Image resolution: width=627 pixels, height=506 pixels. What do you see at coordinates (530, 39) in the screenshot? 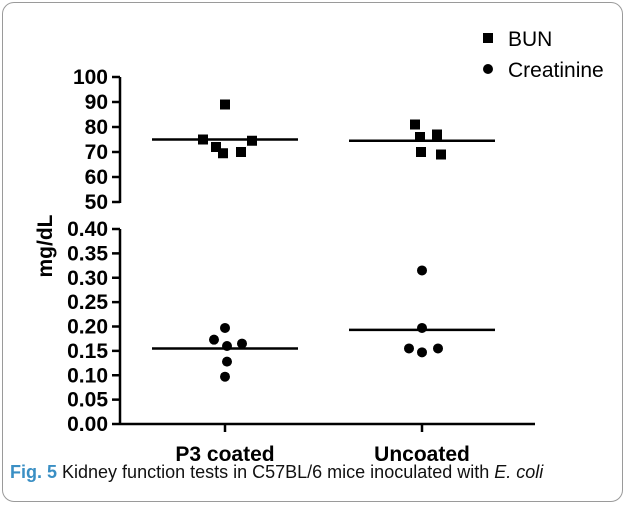
I see `legend-label: BUN` at bounding box center [530, 39].